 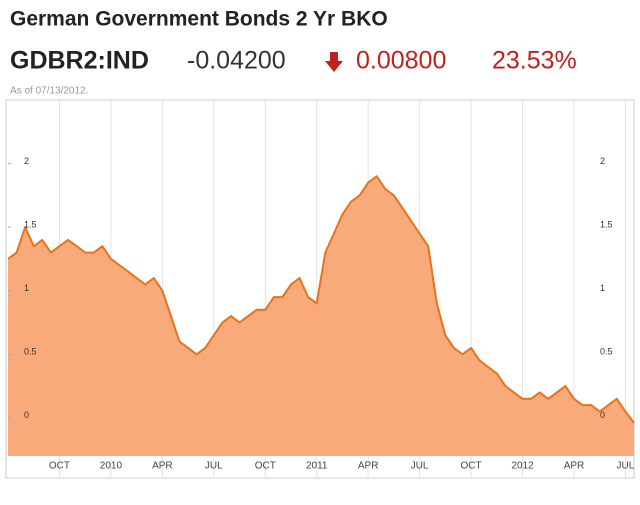 What do you see at coordinates (317, 466) in the screenshot?
I see `x-tick-label: 2011` at bounding box center [317, 466].